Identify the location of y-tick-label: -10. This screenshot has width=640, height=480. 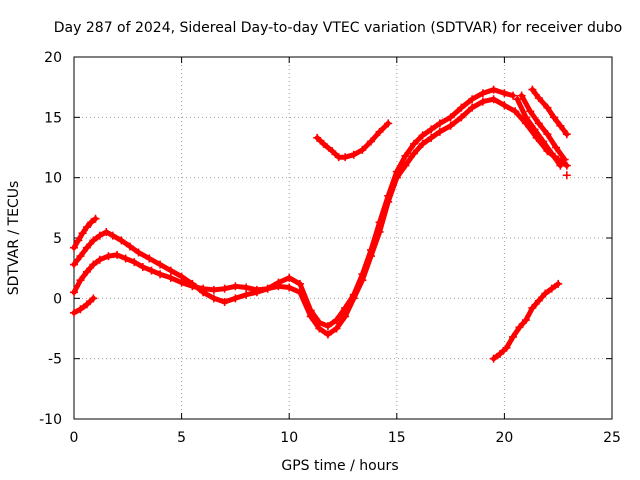
(50, 420).